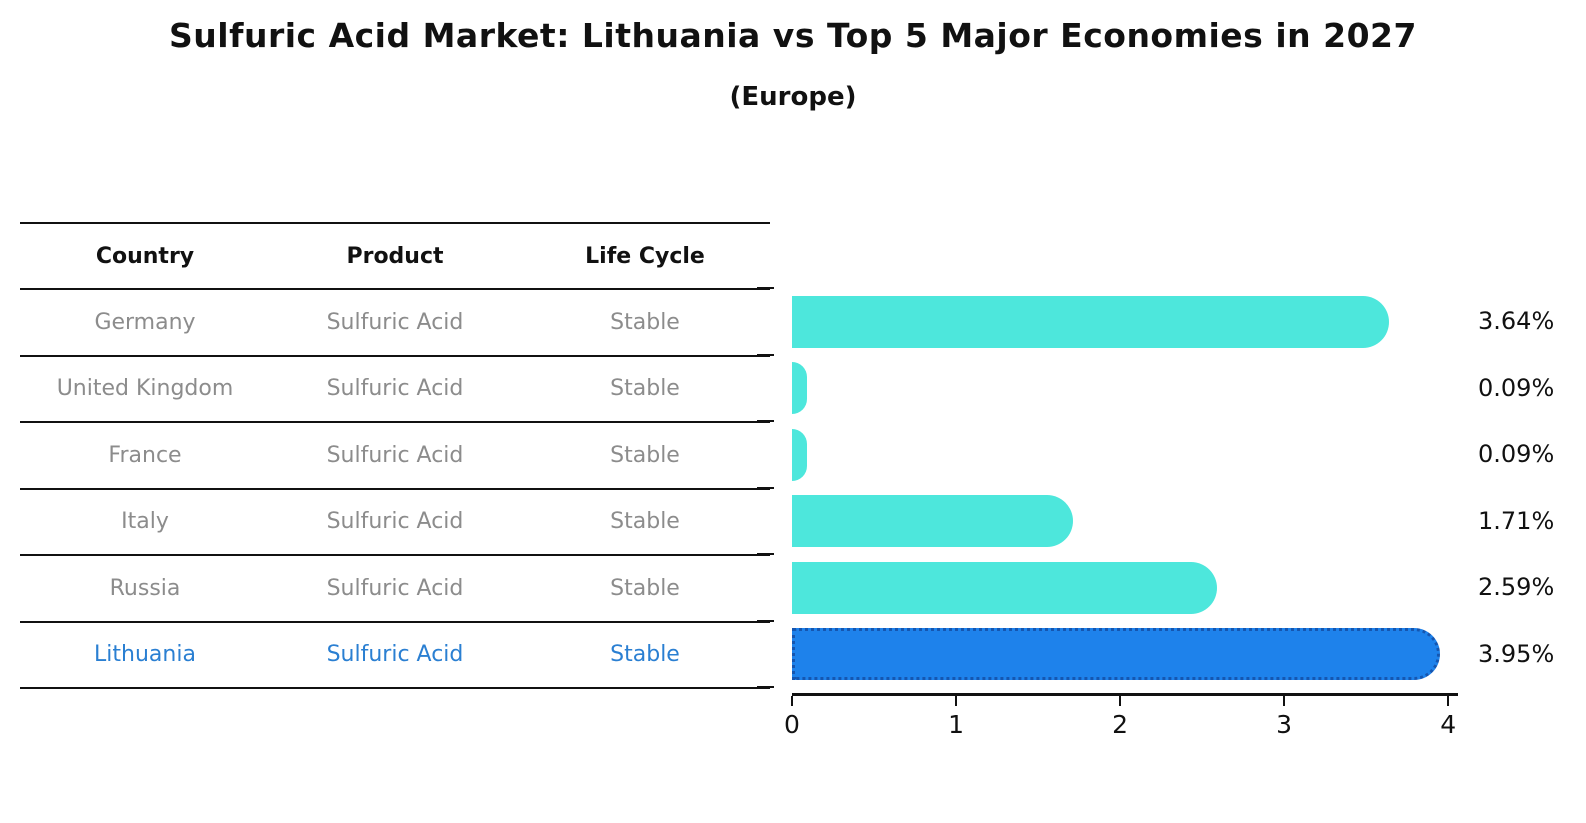 This screenshot has width=1586, height=823. I want to click on table-row-france: France Sulfuric Acid Stable, so click(395, 456).